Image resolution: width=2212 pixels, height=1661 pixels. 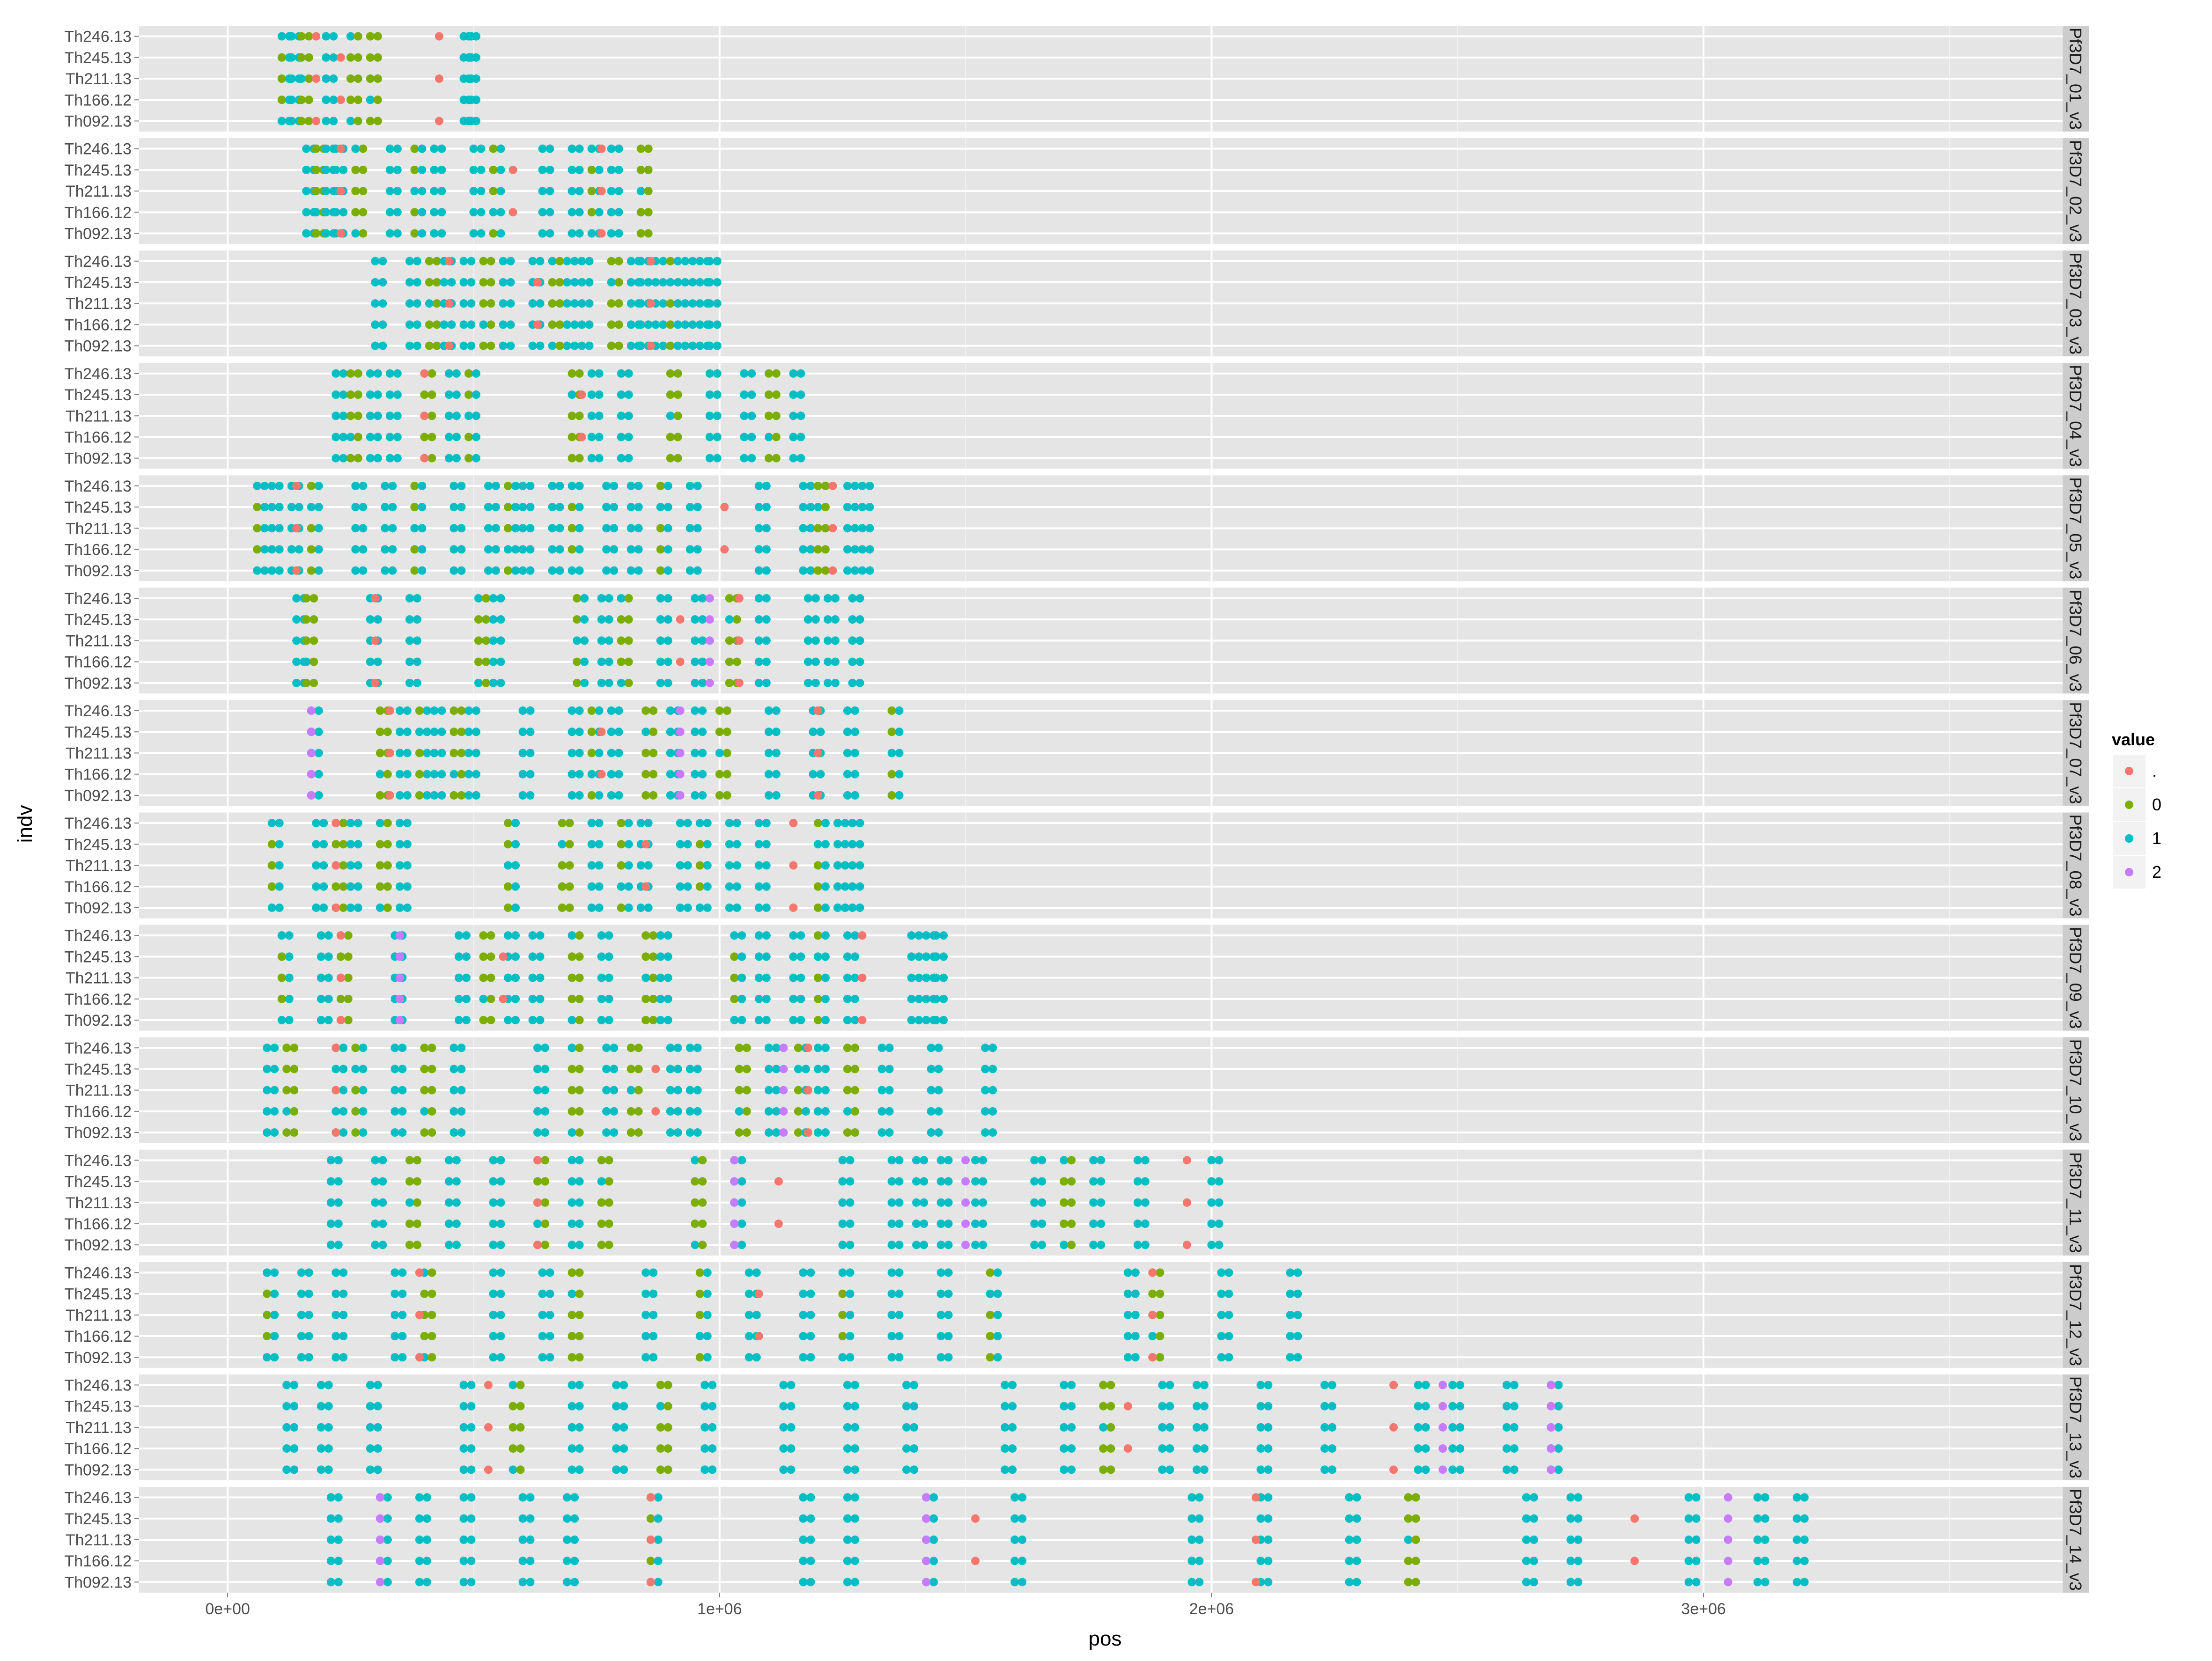 What do you see at coordinates (99, 866) in the screenshot?
I see `y-tick-label: Th211.13` at bounding box center [99, 866].